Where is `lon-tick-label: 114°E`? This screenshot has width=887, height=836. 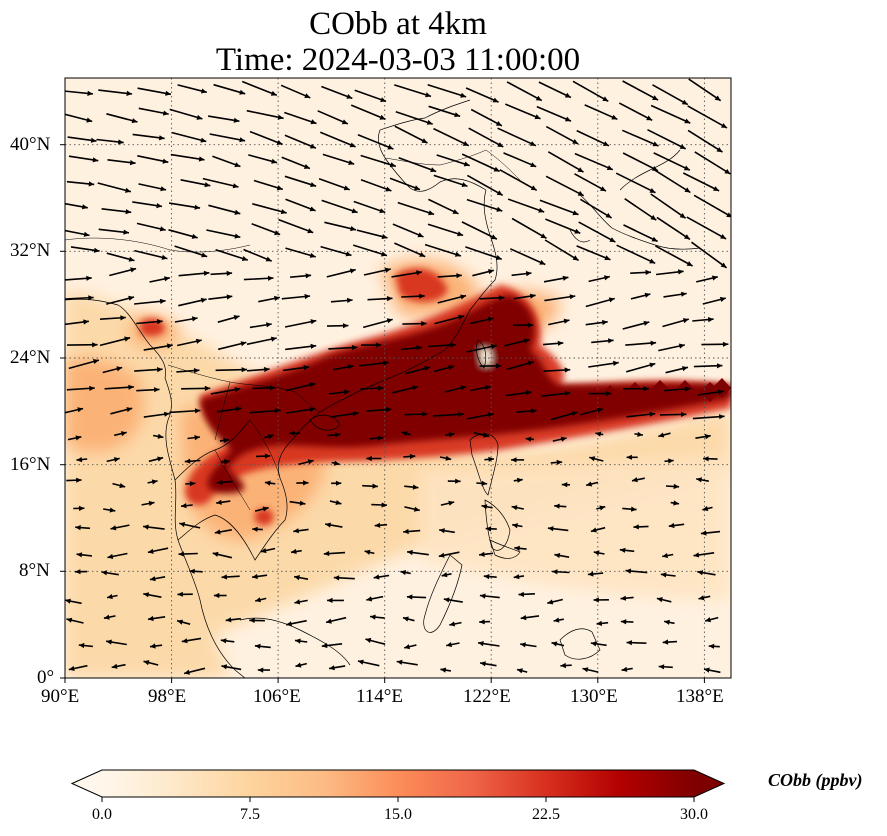 lon-tick-label: 114°E is located at coordinates (379, 696).